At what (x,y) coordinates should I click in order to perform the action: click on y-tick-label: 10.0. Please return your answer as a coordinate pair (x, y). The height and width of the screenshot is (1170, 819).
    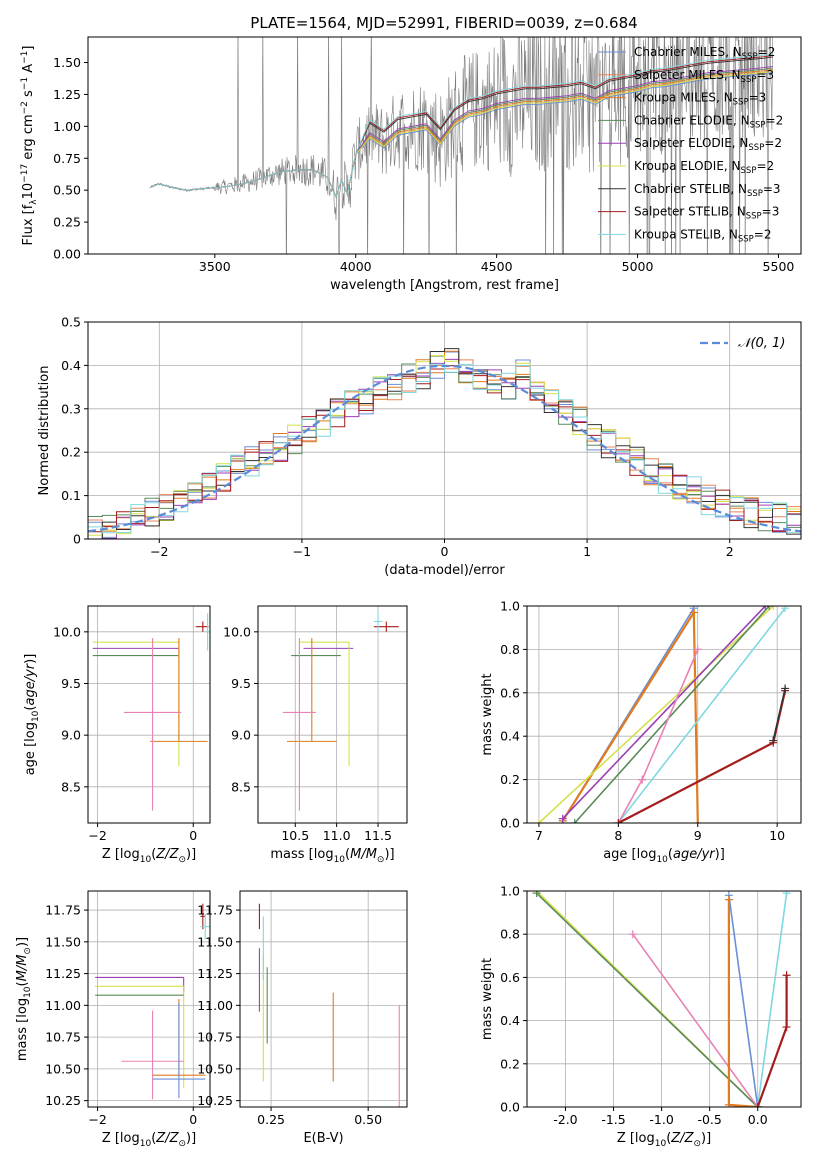
    Looking at the image, I should click on (67, 631).